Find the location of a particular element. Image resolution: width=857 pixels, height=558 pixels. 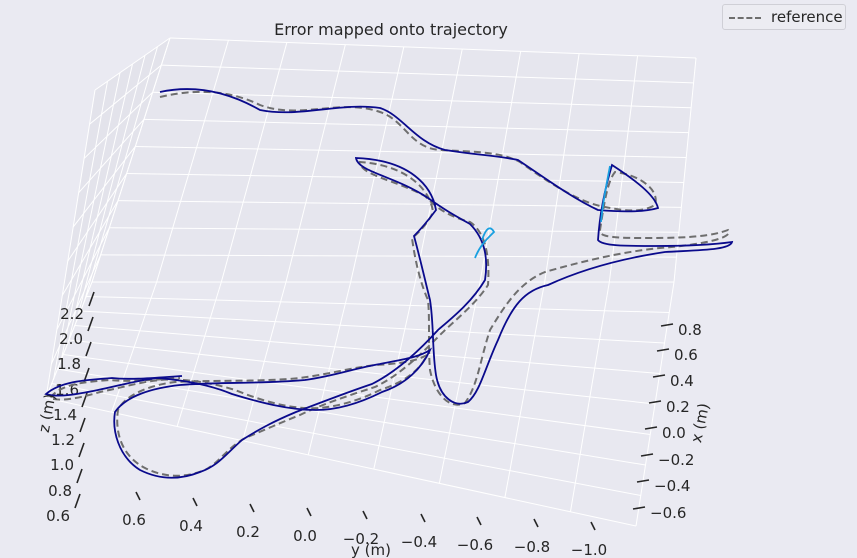

y-axis-label: y (m) is located at coordinates (371, 549).